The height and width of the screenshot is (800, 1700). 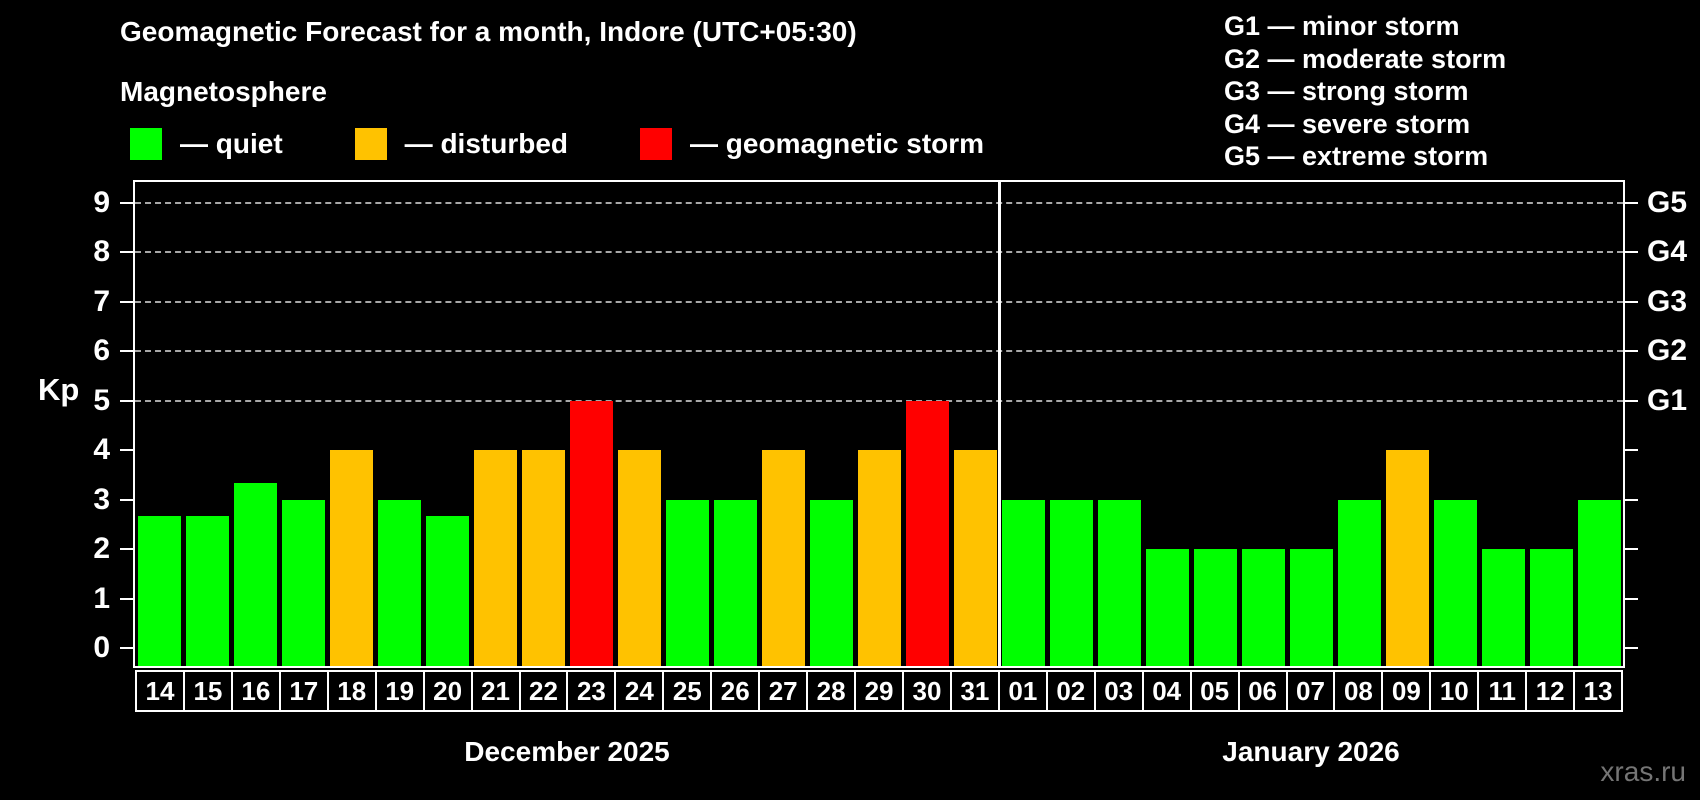 I want to click on y-tick-label-0: 0, so click(x=101, y=648).